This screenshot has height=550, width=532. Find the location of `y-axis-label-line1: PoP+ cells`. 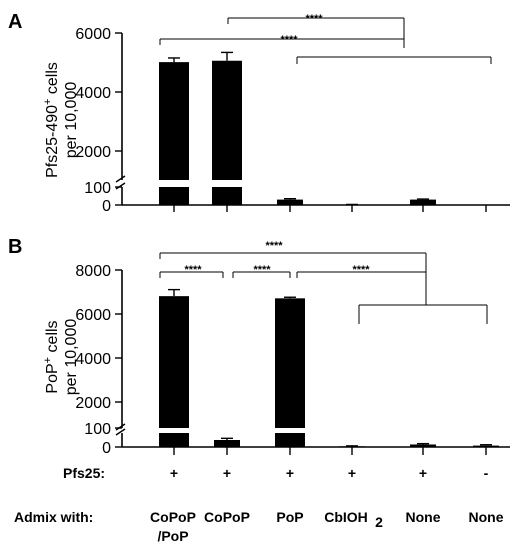

y-axis-label-line1: PoP+ cells is located at coordinates (51, 356).